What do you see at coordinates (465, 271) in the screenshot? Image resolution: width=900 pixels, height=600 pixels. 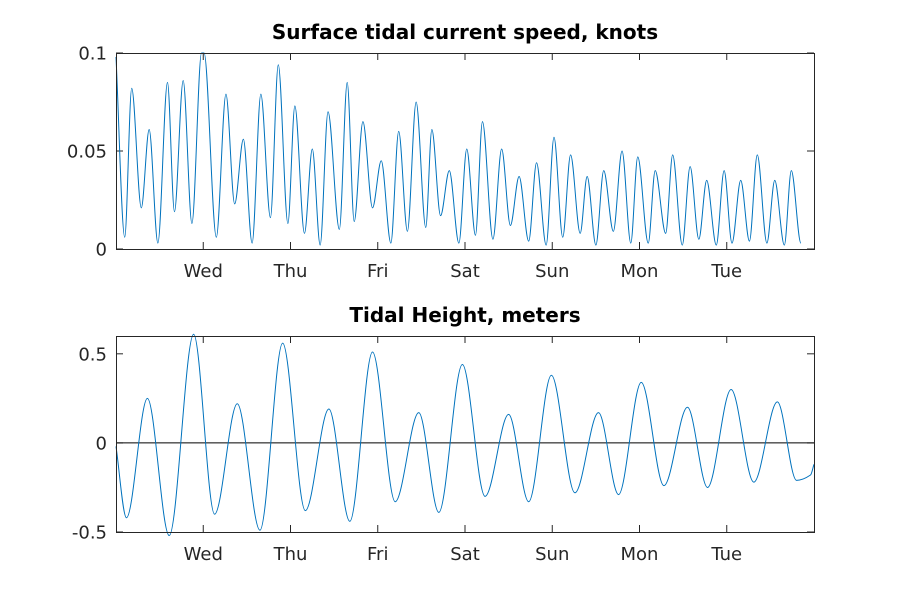 I see `current-speed-xtick-label: Sat` at bounding box center [465, 271].